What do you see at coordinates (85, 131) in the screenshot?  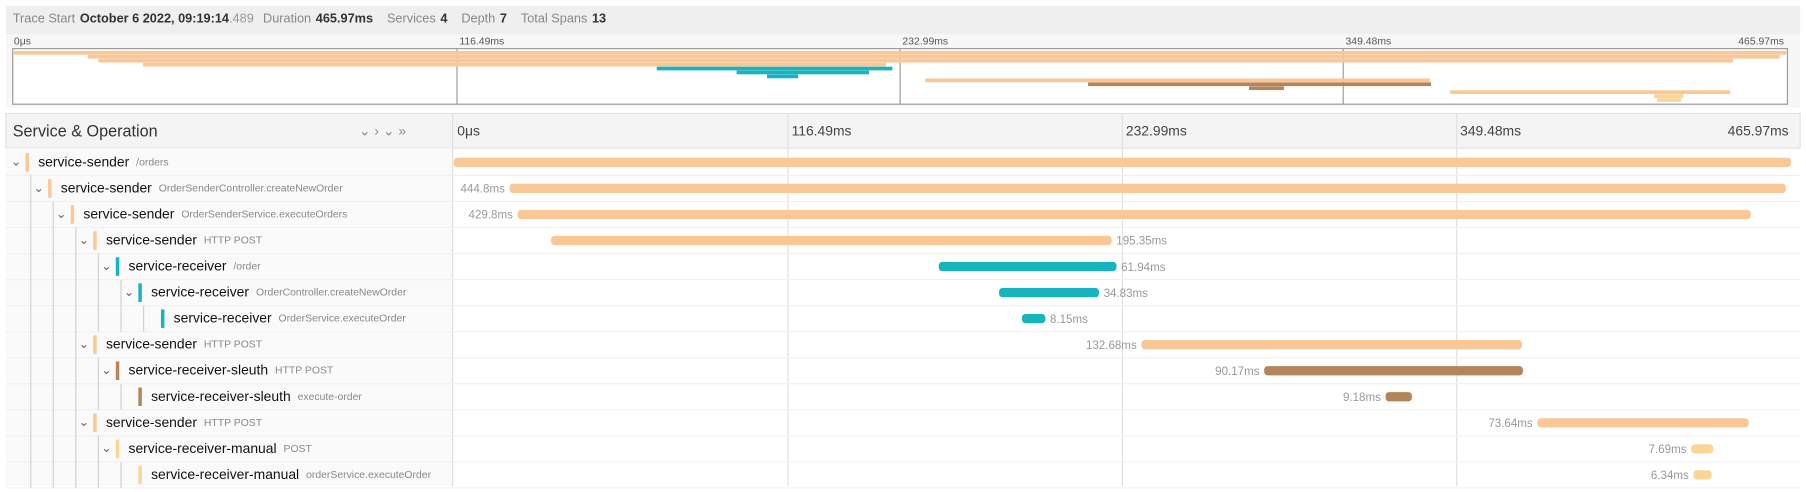 I see `tree-header: Service & Operation` at bounding box center [85, 131].